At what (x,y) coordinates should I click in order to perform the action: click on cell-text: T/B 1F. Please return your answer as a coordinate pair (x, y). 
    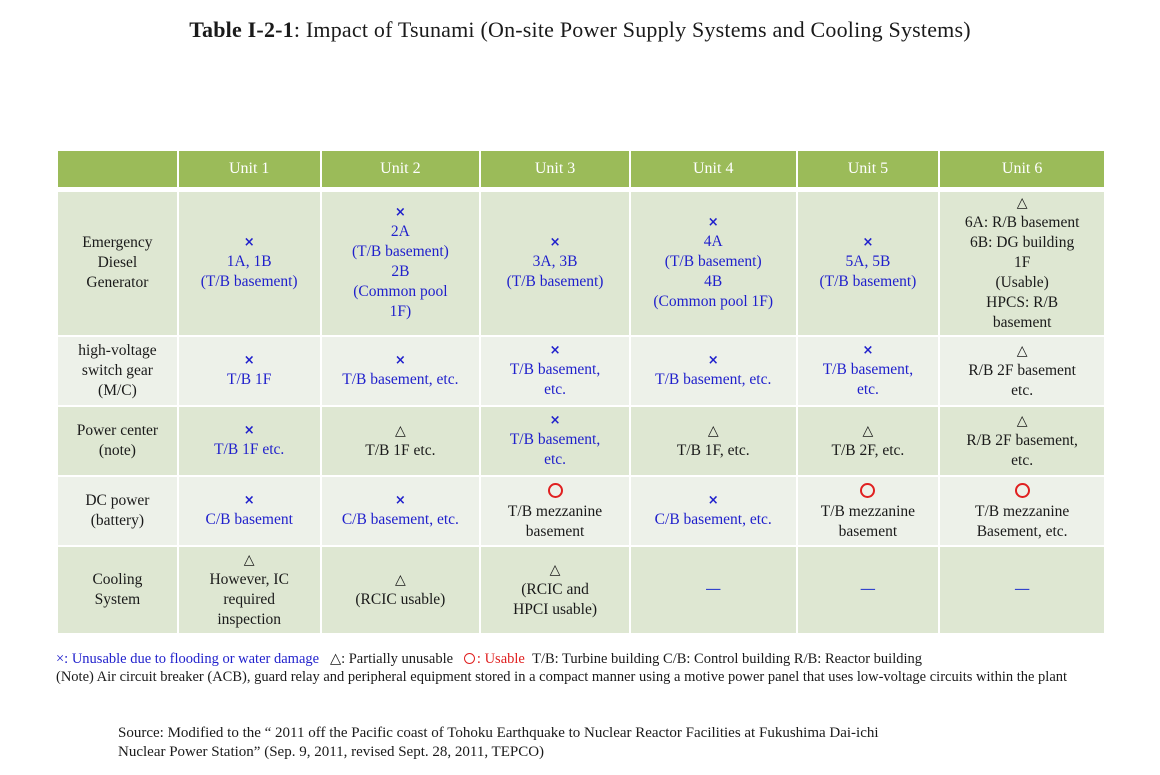
    Looking at the image, I should click on (249, 379).